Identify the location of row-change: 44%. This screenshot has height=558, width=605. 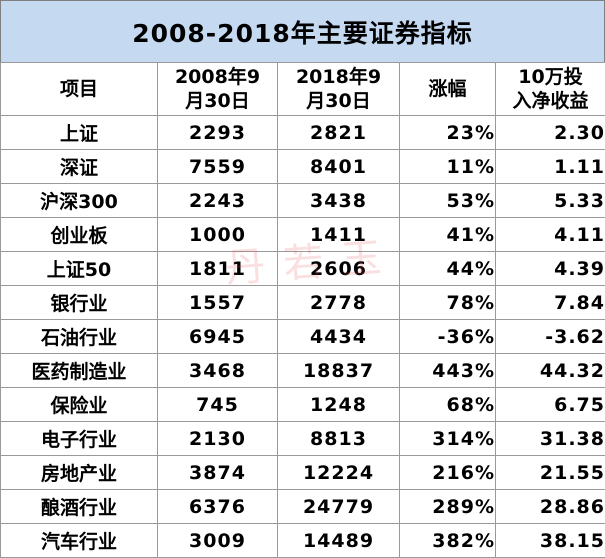
(448, 269).